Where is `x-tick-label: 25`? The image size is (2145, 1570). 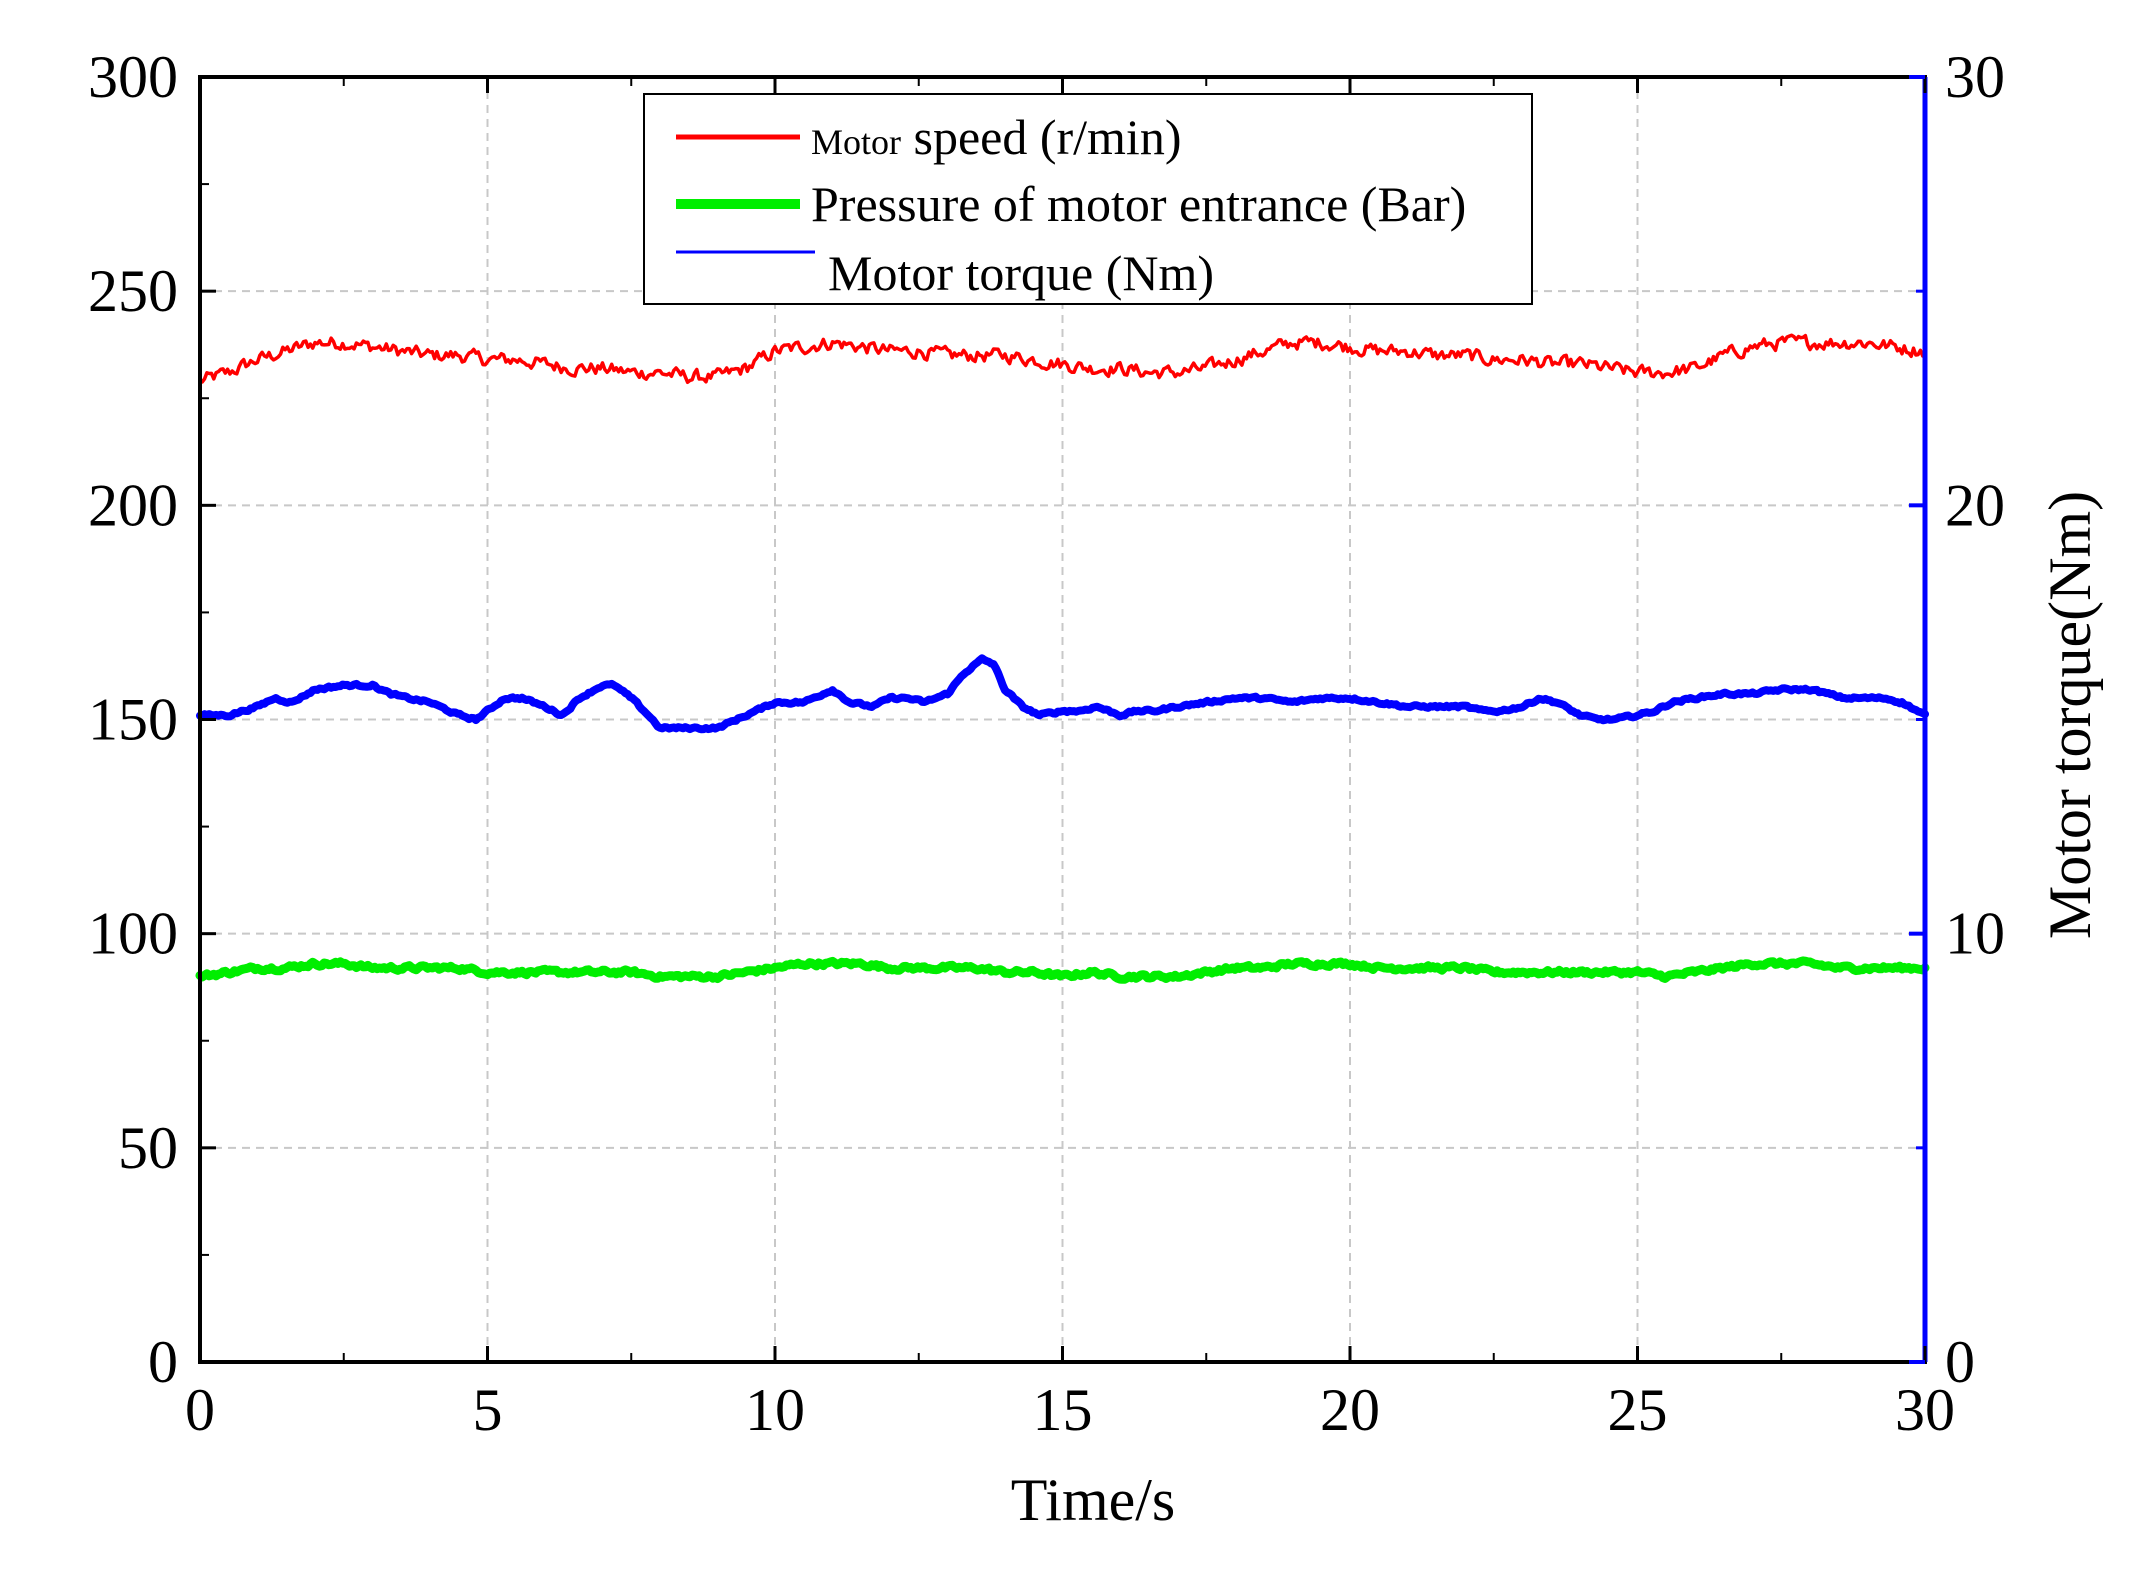 x-tick-label: 25 is located at coordinates (1638, 1410).